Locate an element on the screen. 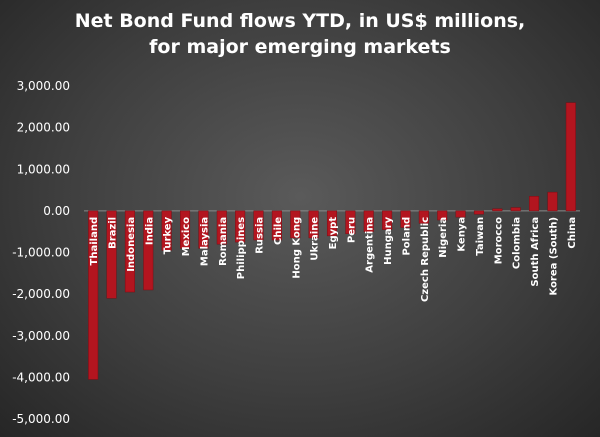 The width and height of the screenshot is (600, 437). x-category-label: Hong Kong is located at coordinates (296, 248).